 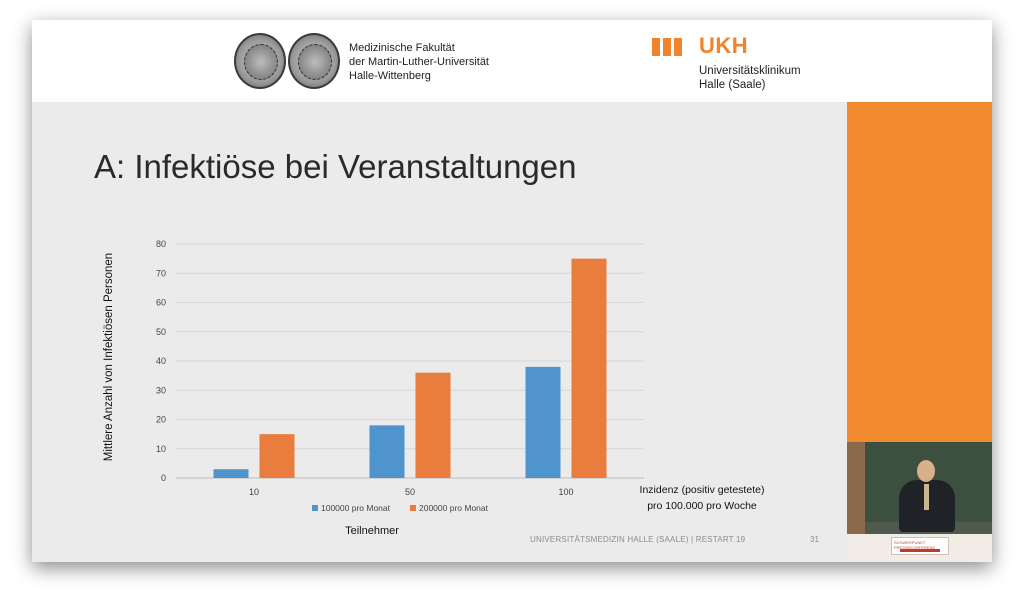 What do you see at coordinates (356, 508) in the screenshot?
I see `legend-label: 100000 pro Monat` at bounding box center [356, 508].